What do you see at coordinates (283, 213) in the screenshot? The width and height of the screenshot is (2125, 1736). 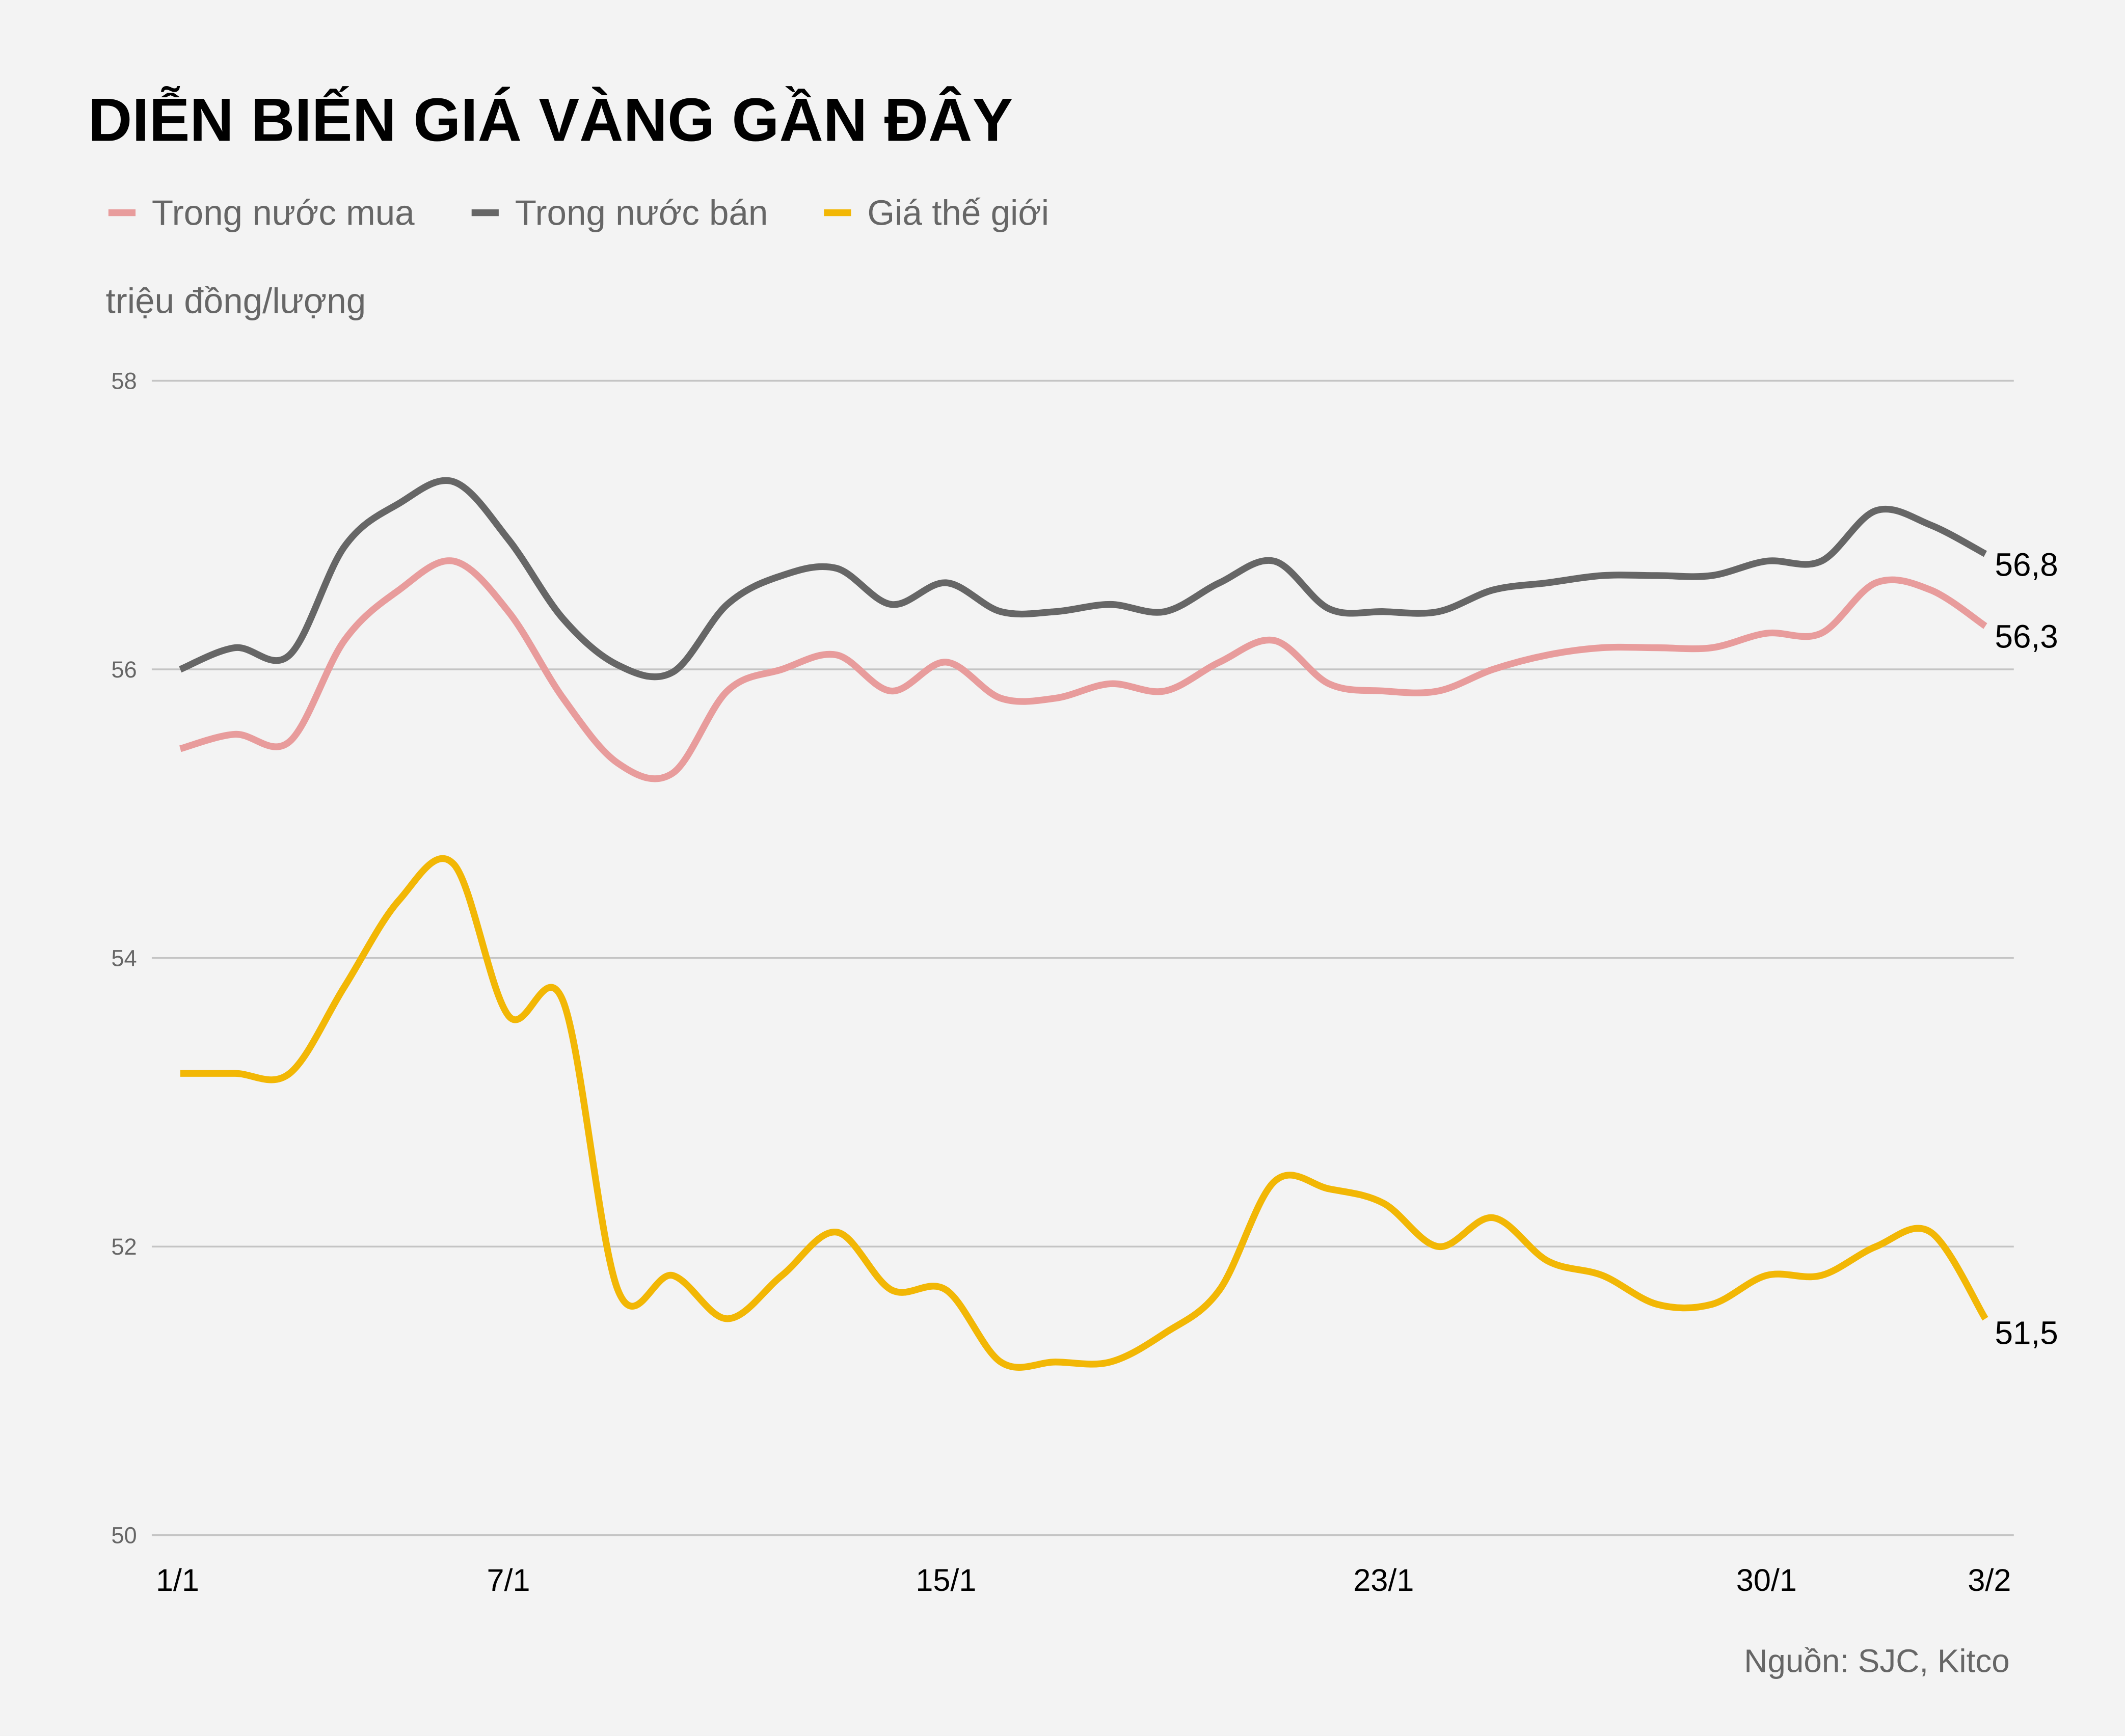 I see `legend-item-label: Trong nước mua` at bounding box center [283, 213].